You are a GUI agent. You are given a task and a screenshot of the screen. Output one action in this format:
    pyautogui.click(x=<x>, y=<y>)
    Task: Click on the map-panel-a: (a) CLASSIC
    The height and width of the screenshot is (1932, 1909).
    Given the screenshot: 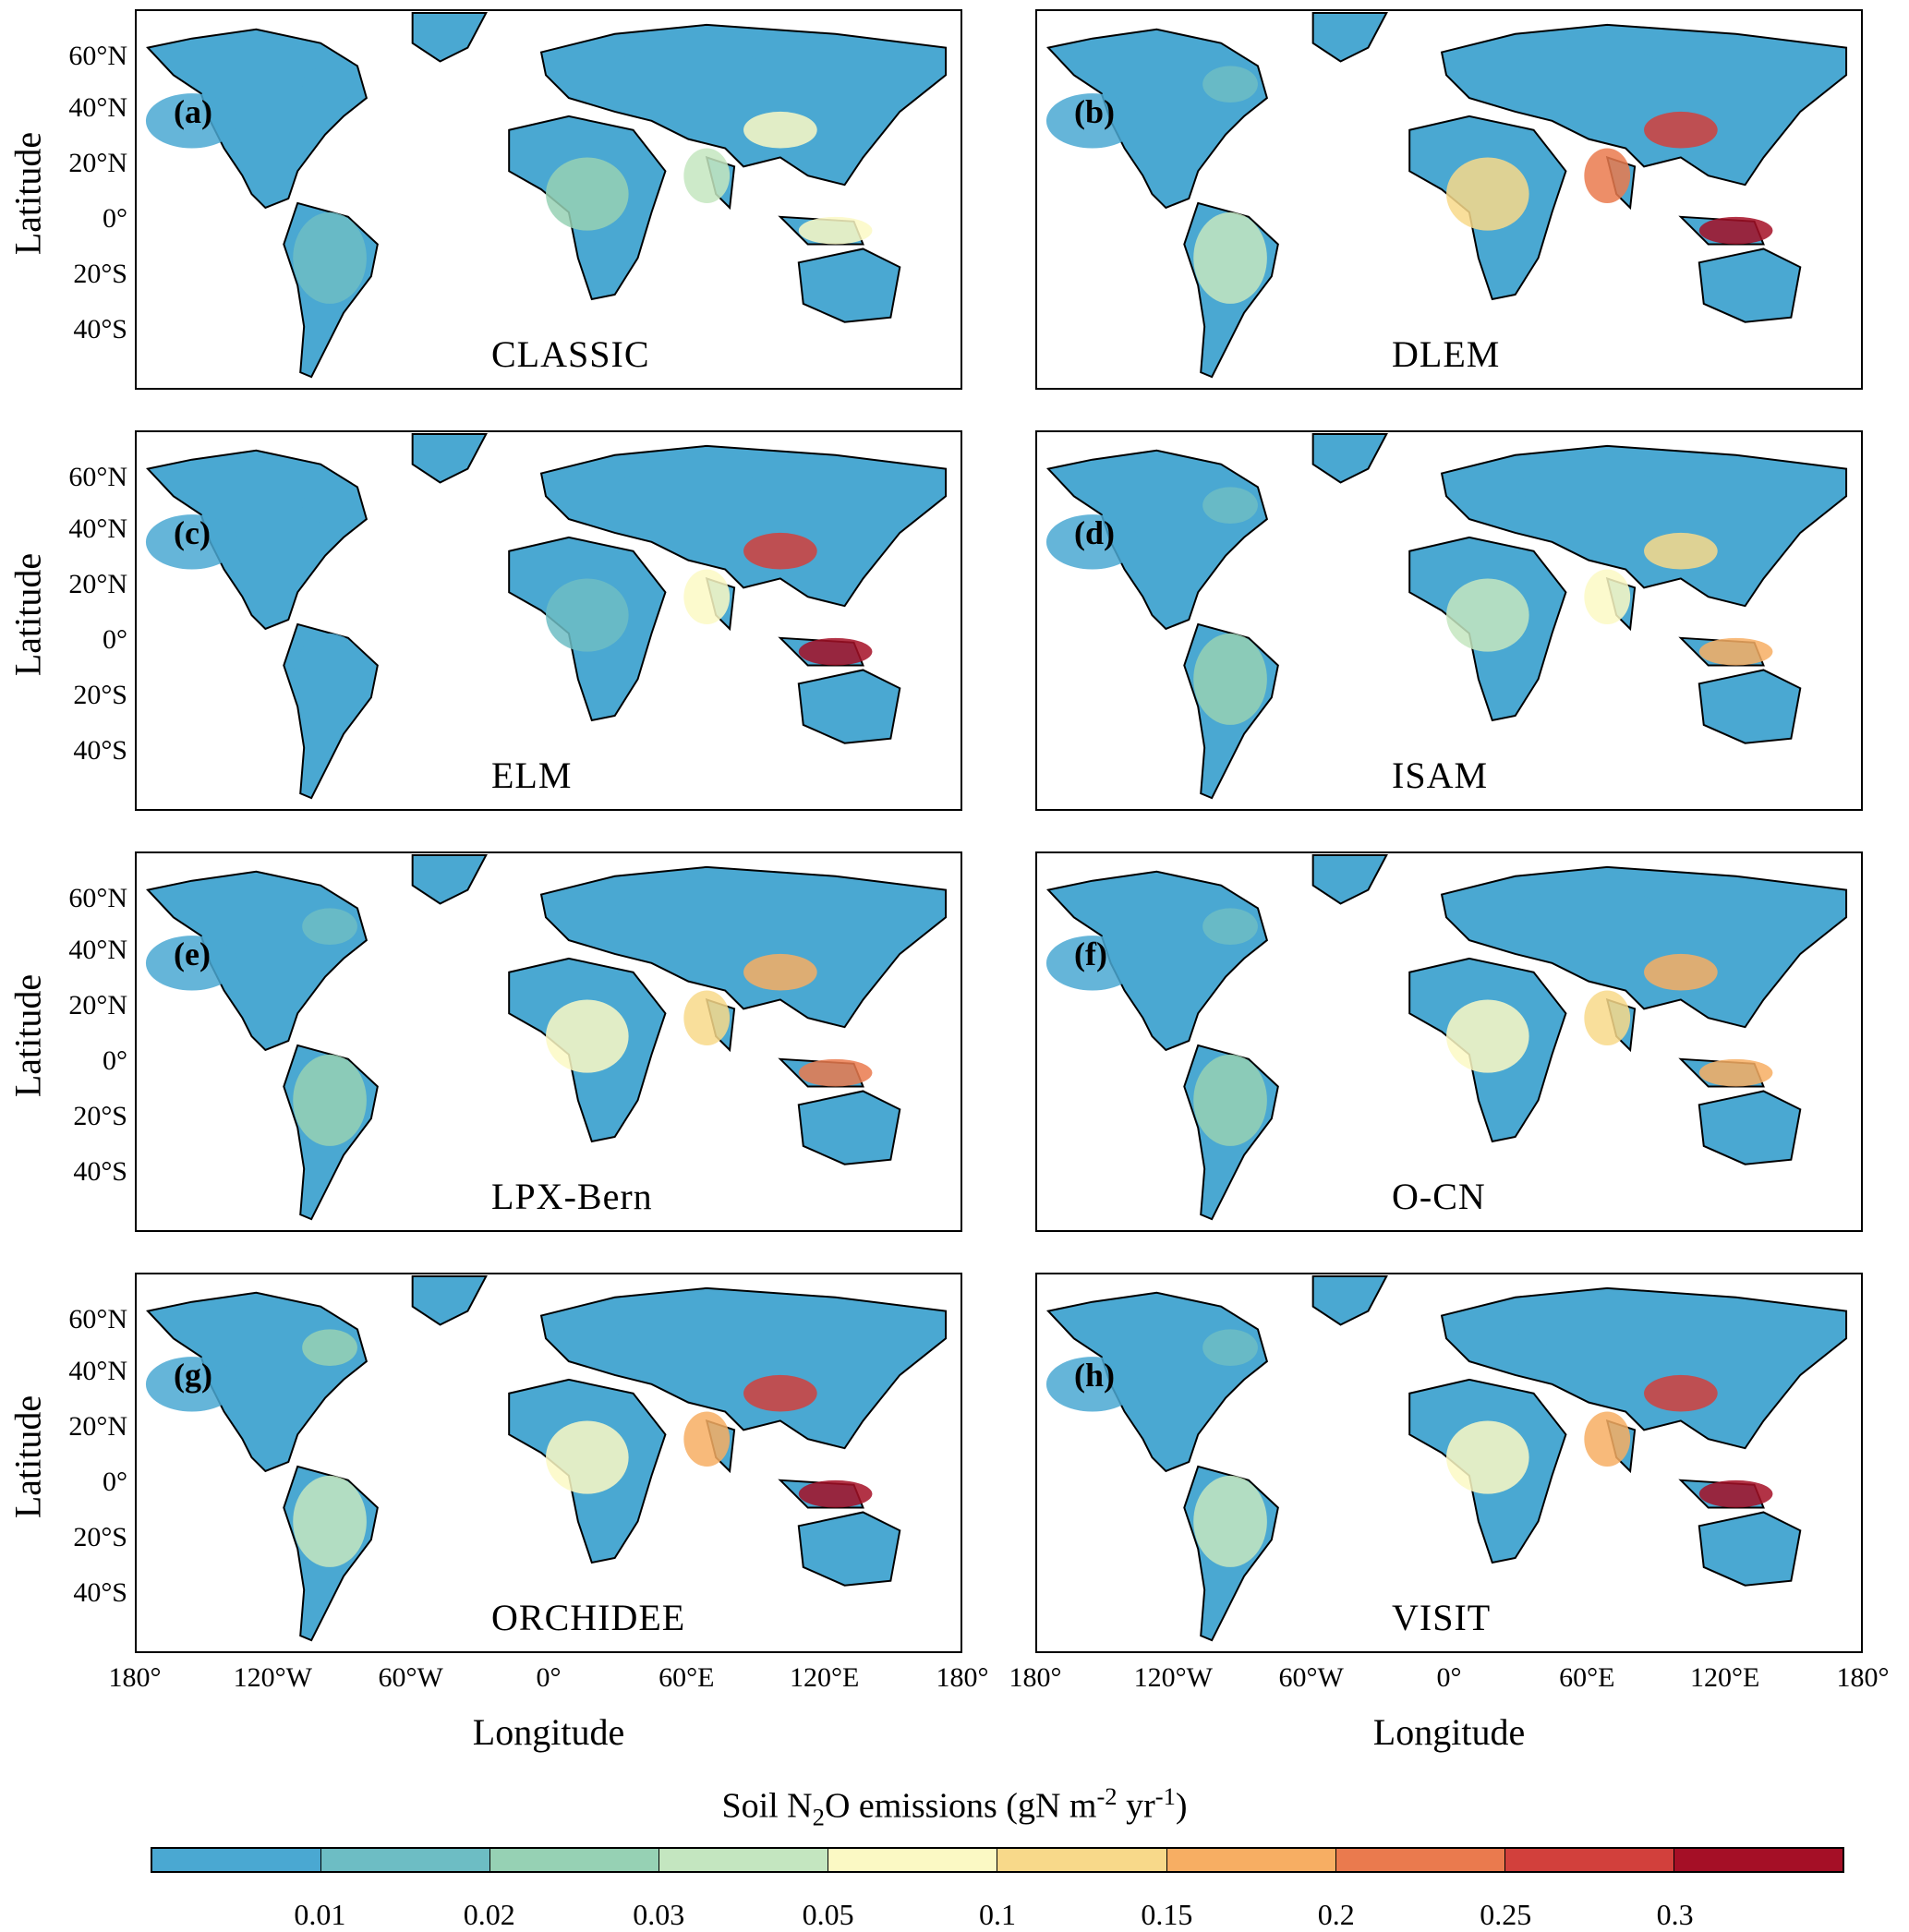 What is the action you would take?
    pyautogui.click(x=548, y=200)
    